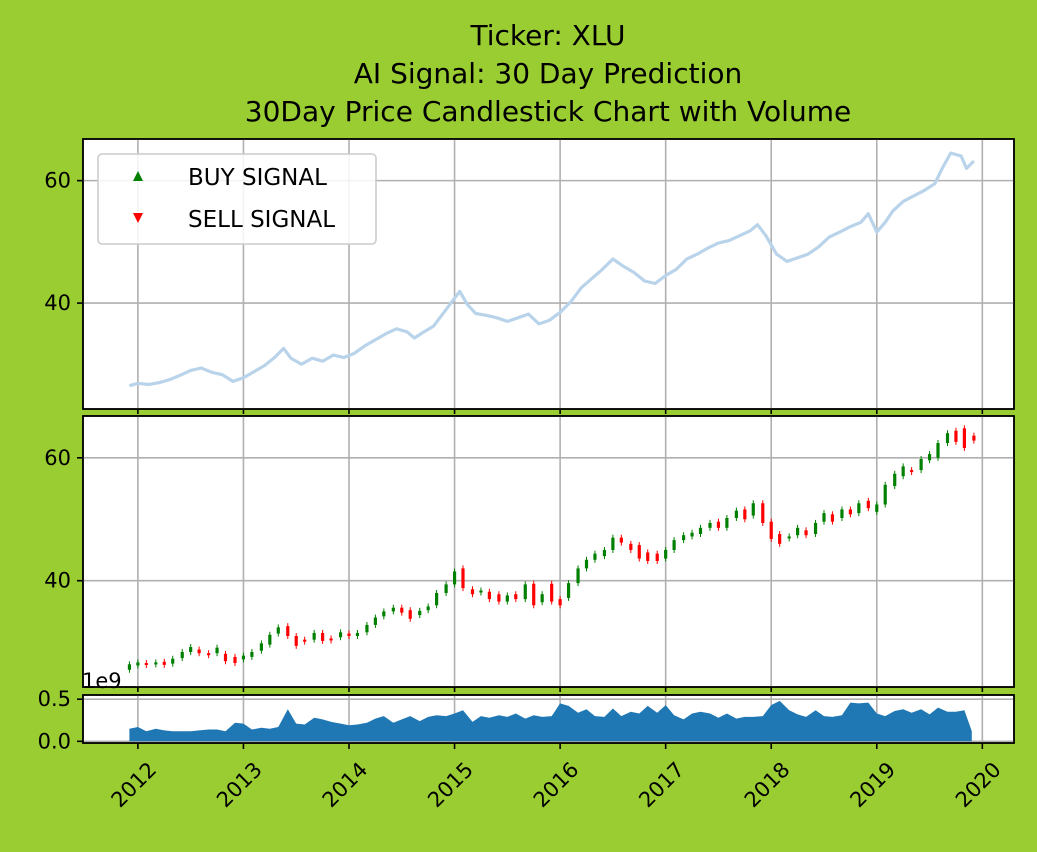 The image size is (1037, 852). Describe the element at coordinates (134, 784) in the screenshot. I see `xtick-label-2012: 2012` at that location.